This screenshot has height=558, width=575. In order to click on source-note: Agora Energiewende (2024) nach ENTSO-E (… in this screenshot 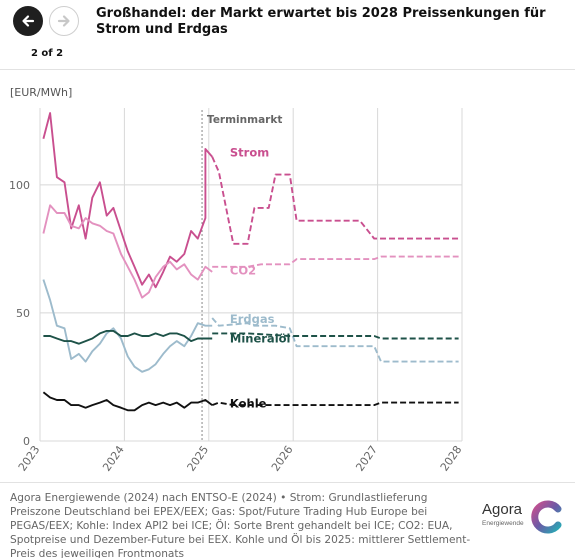, I will do `click(240, 525)`.